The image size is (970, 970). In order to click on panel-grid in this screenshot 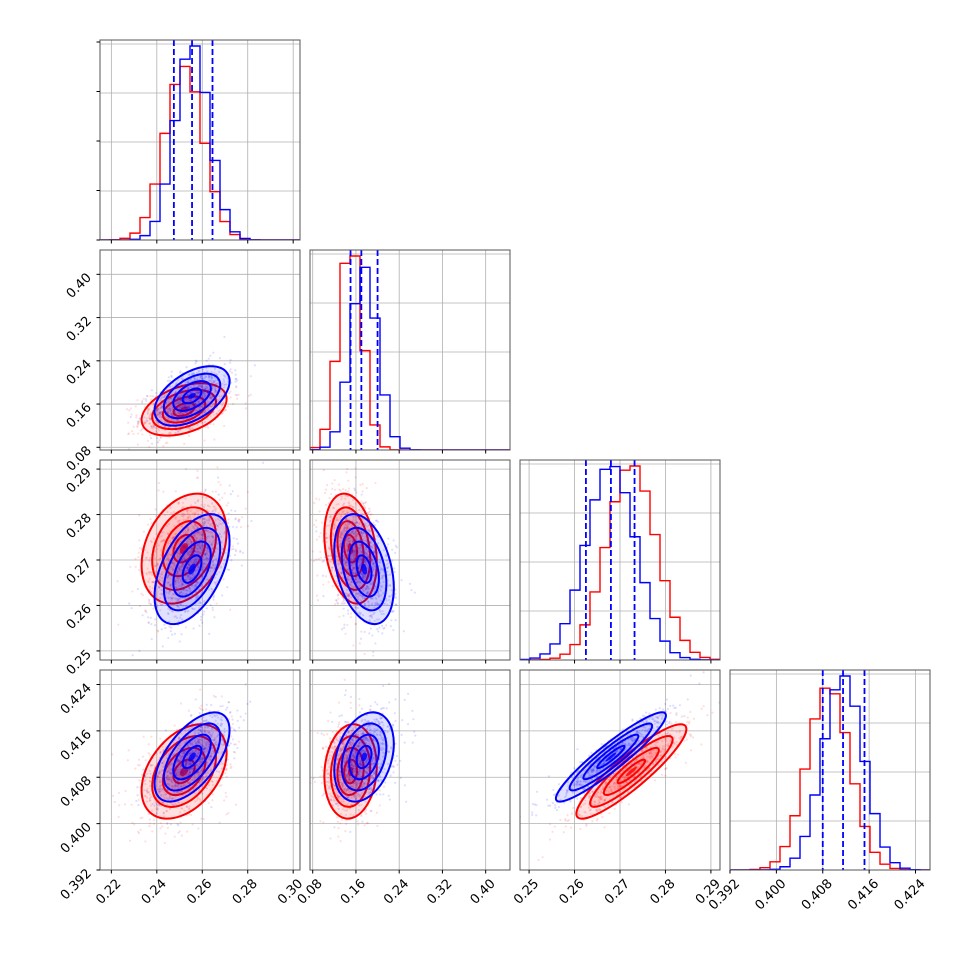, I will do `click(200, 140)`.